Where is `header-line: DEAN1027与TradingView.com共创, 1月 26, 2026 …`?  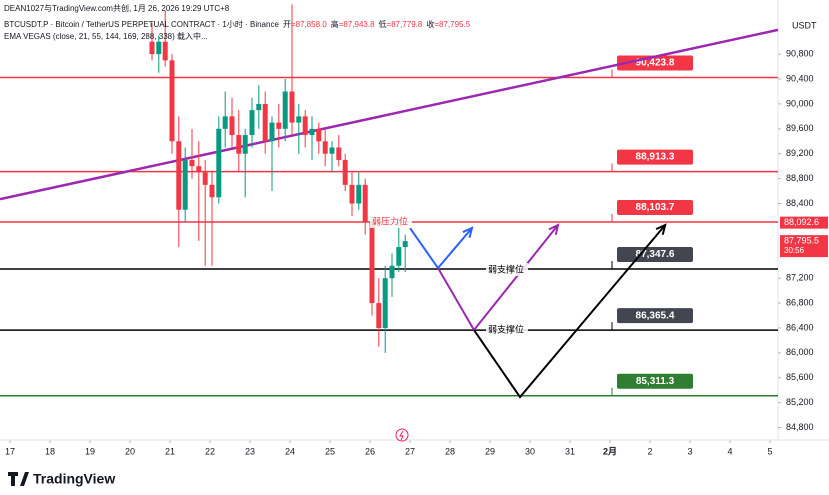
header-line: DEAN1027与TradingView.com共创, 1月 26, 2026 … is located at coordinates (117, 8).